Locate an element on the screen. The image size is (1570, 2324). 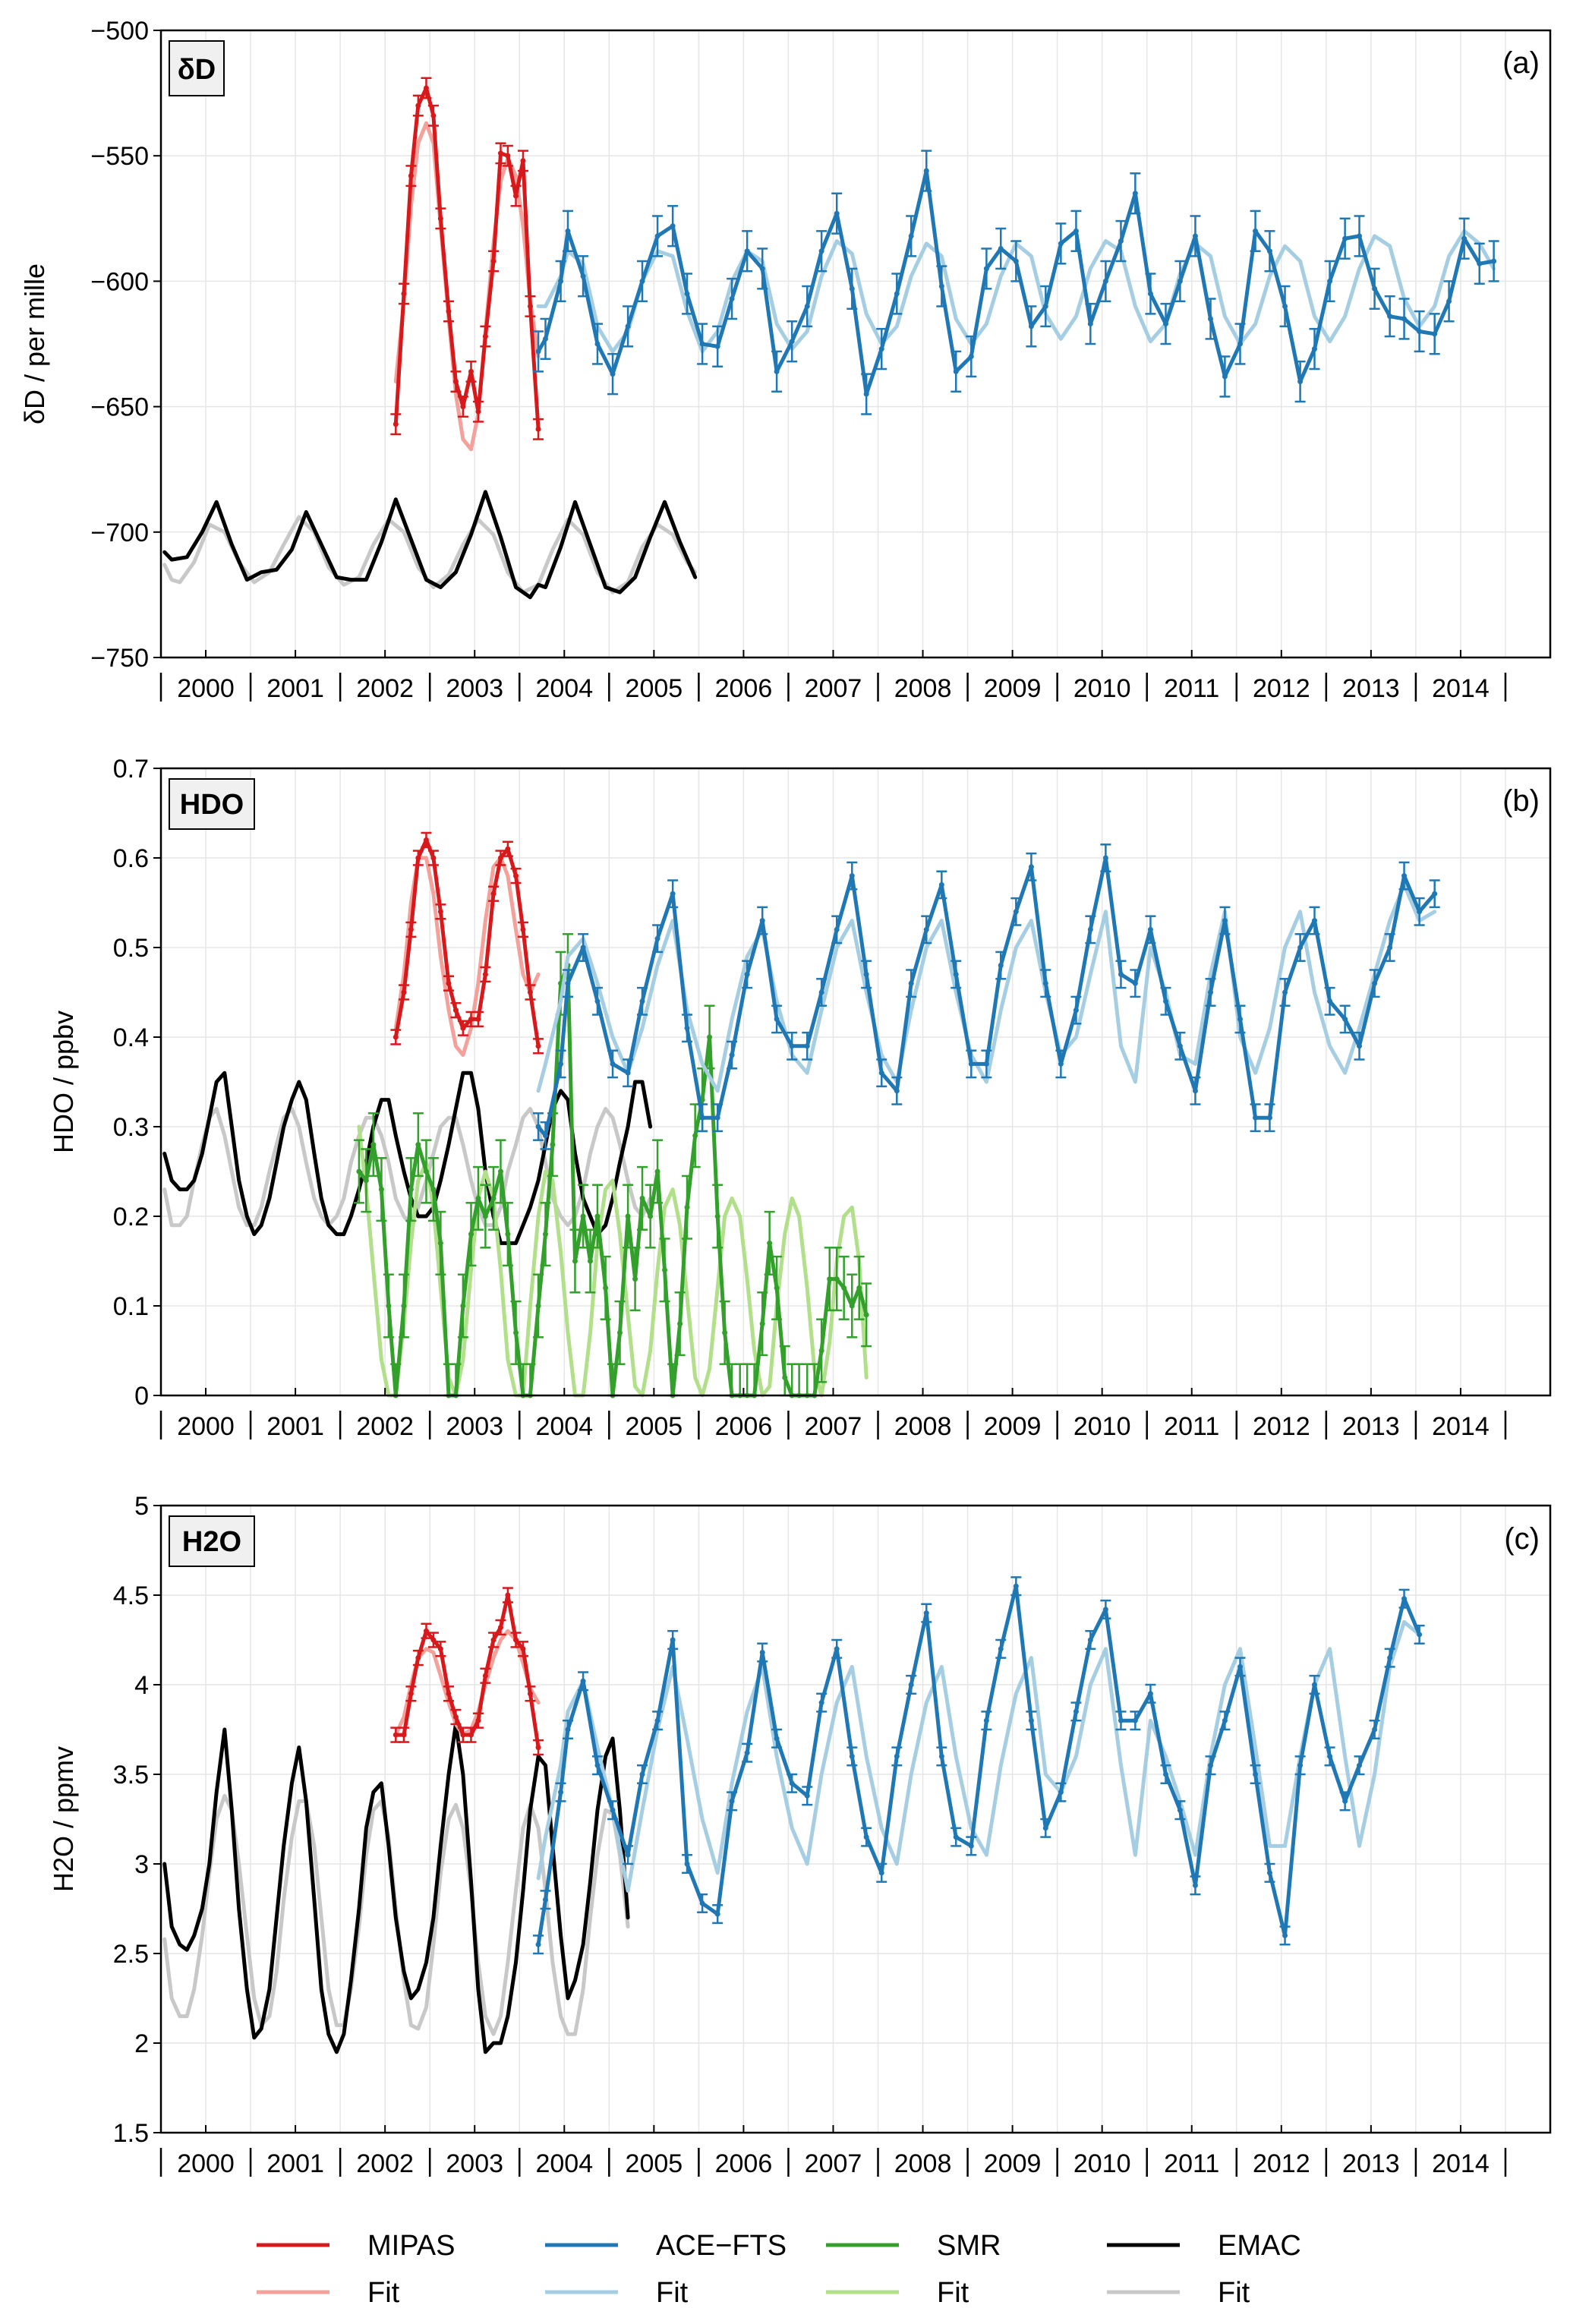
line-ace-fit is located at coordinates (986, 987).